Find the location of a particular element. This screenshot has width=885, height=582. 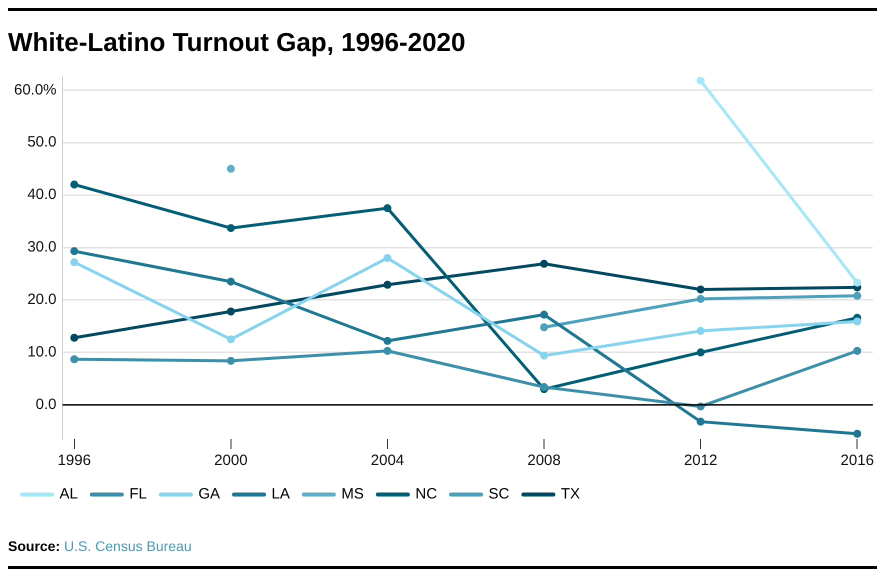

x-tick-label: 2004 is located at coordinates (387, 461).